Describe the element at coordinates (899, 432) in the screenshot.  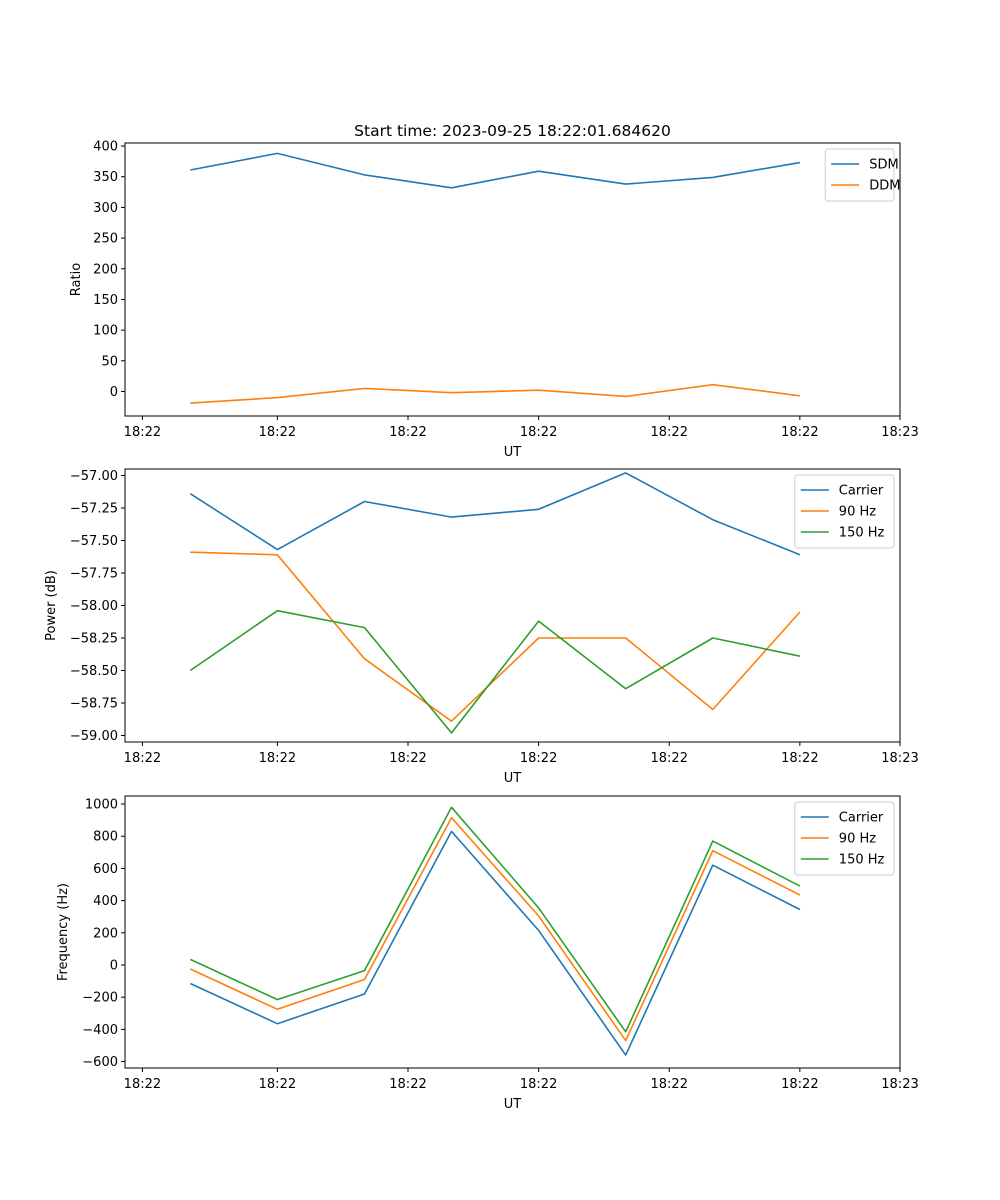
I see `ratio-xtick-label: 18:23` at that location.